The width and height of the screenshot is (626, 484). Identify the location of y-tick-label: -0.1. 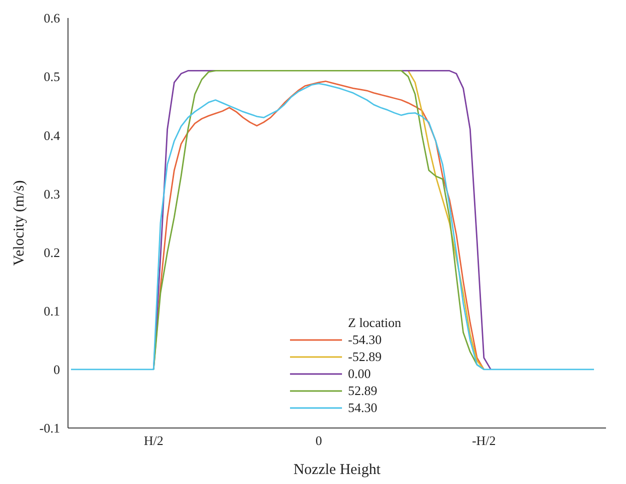
(49, 428).